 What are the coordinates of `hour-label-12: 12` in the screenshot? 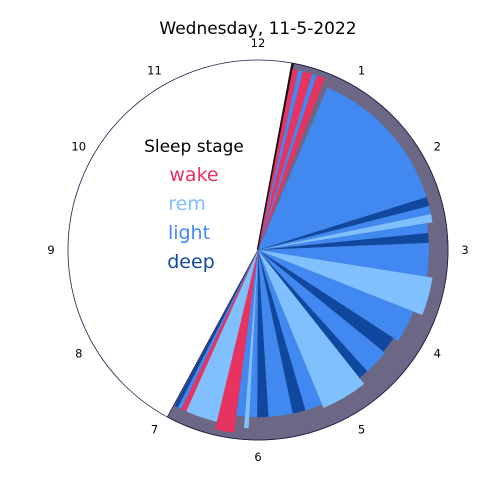 It's located at (258, 43).